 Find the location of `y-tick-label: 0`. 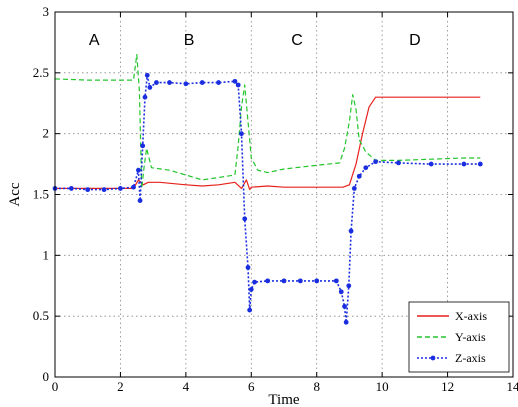

y-tick-label: 0 is located at coordinates (46, 376).